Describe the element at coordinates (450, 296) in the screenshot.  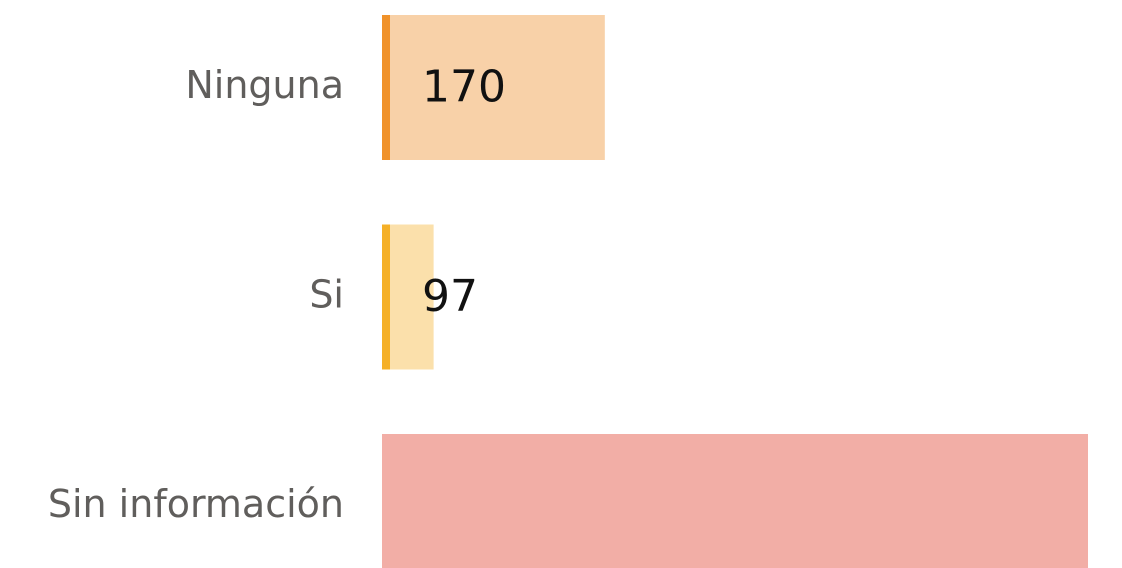
I see `value-label: 97` at that location.